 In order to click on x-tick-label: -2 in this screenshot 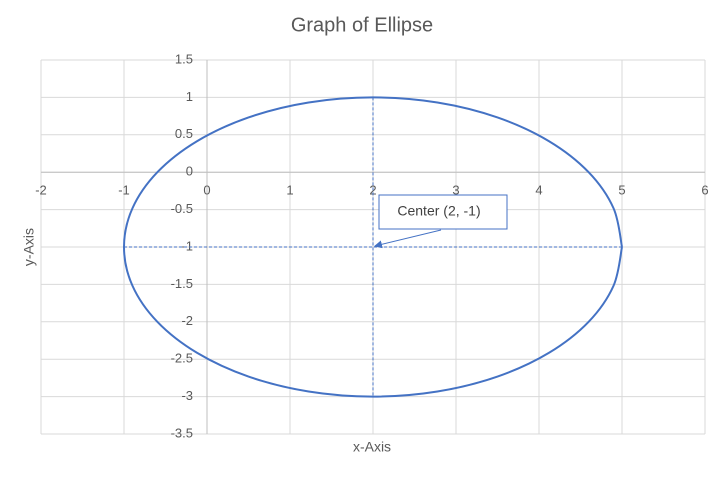, I will do `click(41, 190)`.